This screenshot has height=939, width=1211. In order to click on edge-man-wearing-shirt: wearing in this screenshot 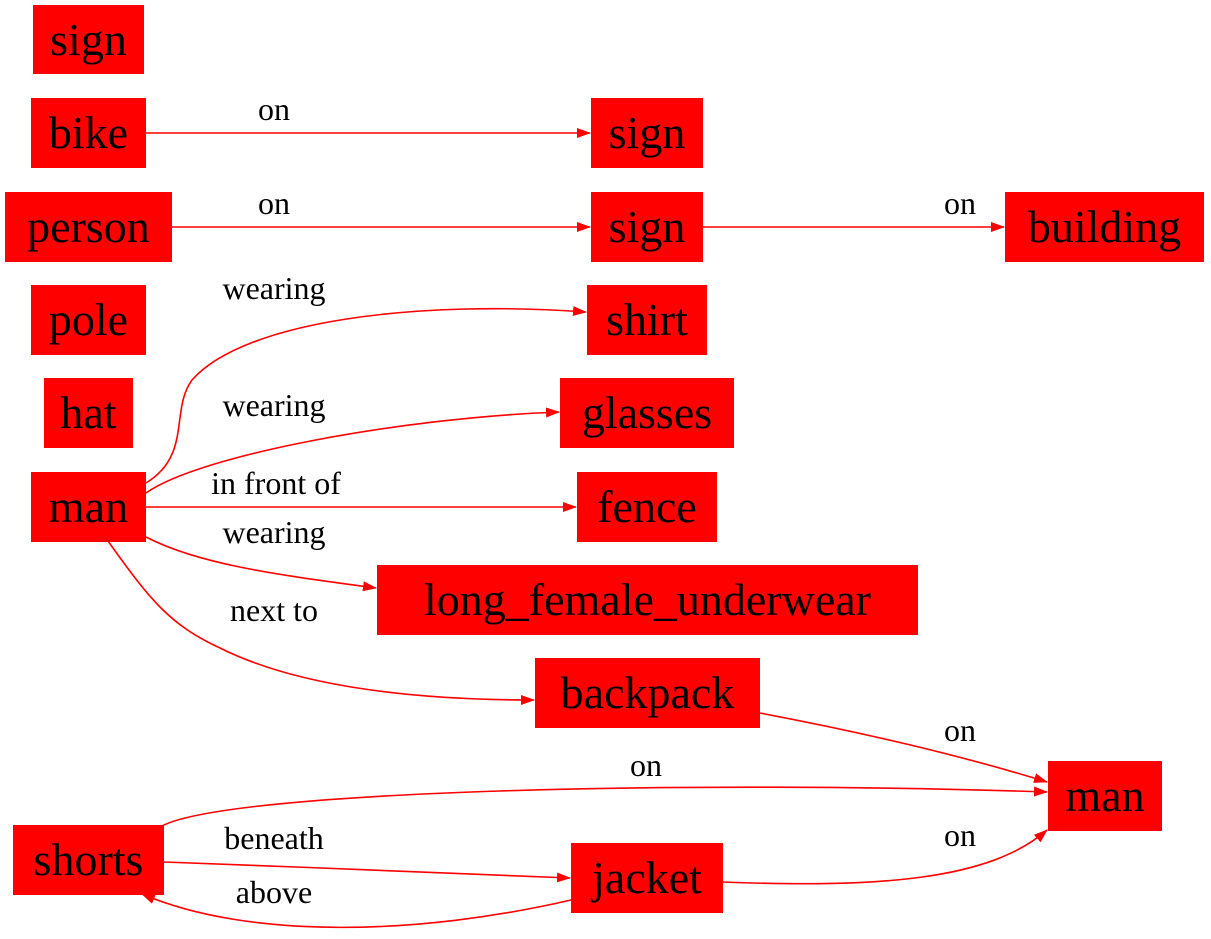, I will do `click(366, 377)`.